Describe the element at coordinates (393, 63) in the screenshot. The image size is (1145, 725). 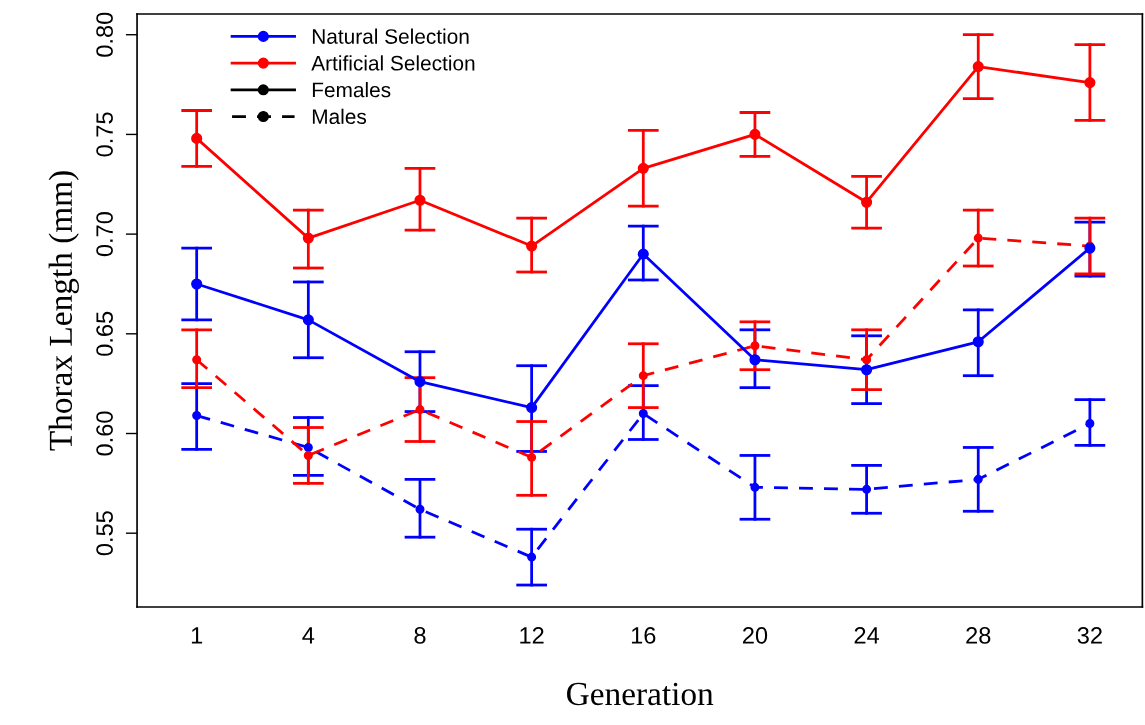
I see `legend-label: Artificial Selection` at that location.